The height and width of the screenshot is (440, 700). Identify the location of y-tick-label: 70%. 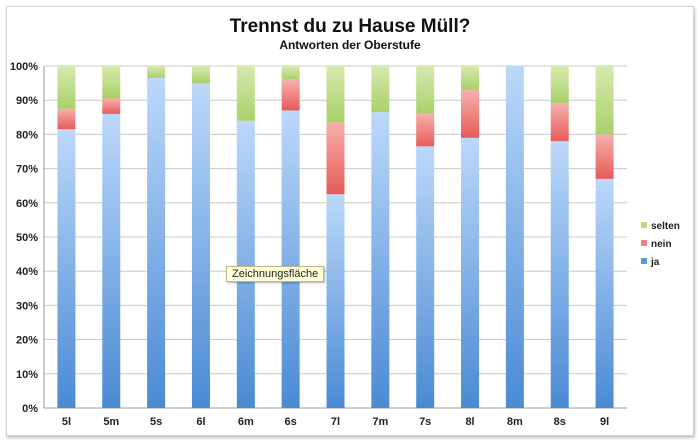
(27, 170).